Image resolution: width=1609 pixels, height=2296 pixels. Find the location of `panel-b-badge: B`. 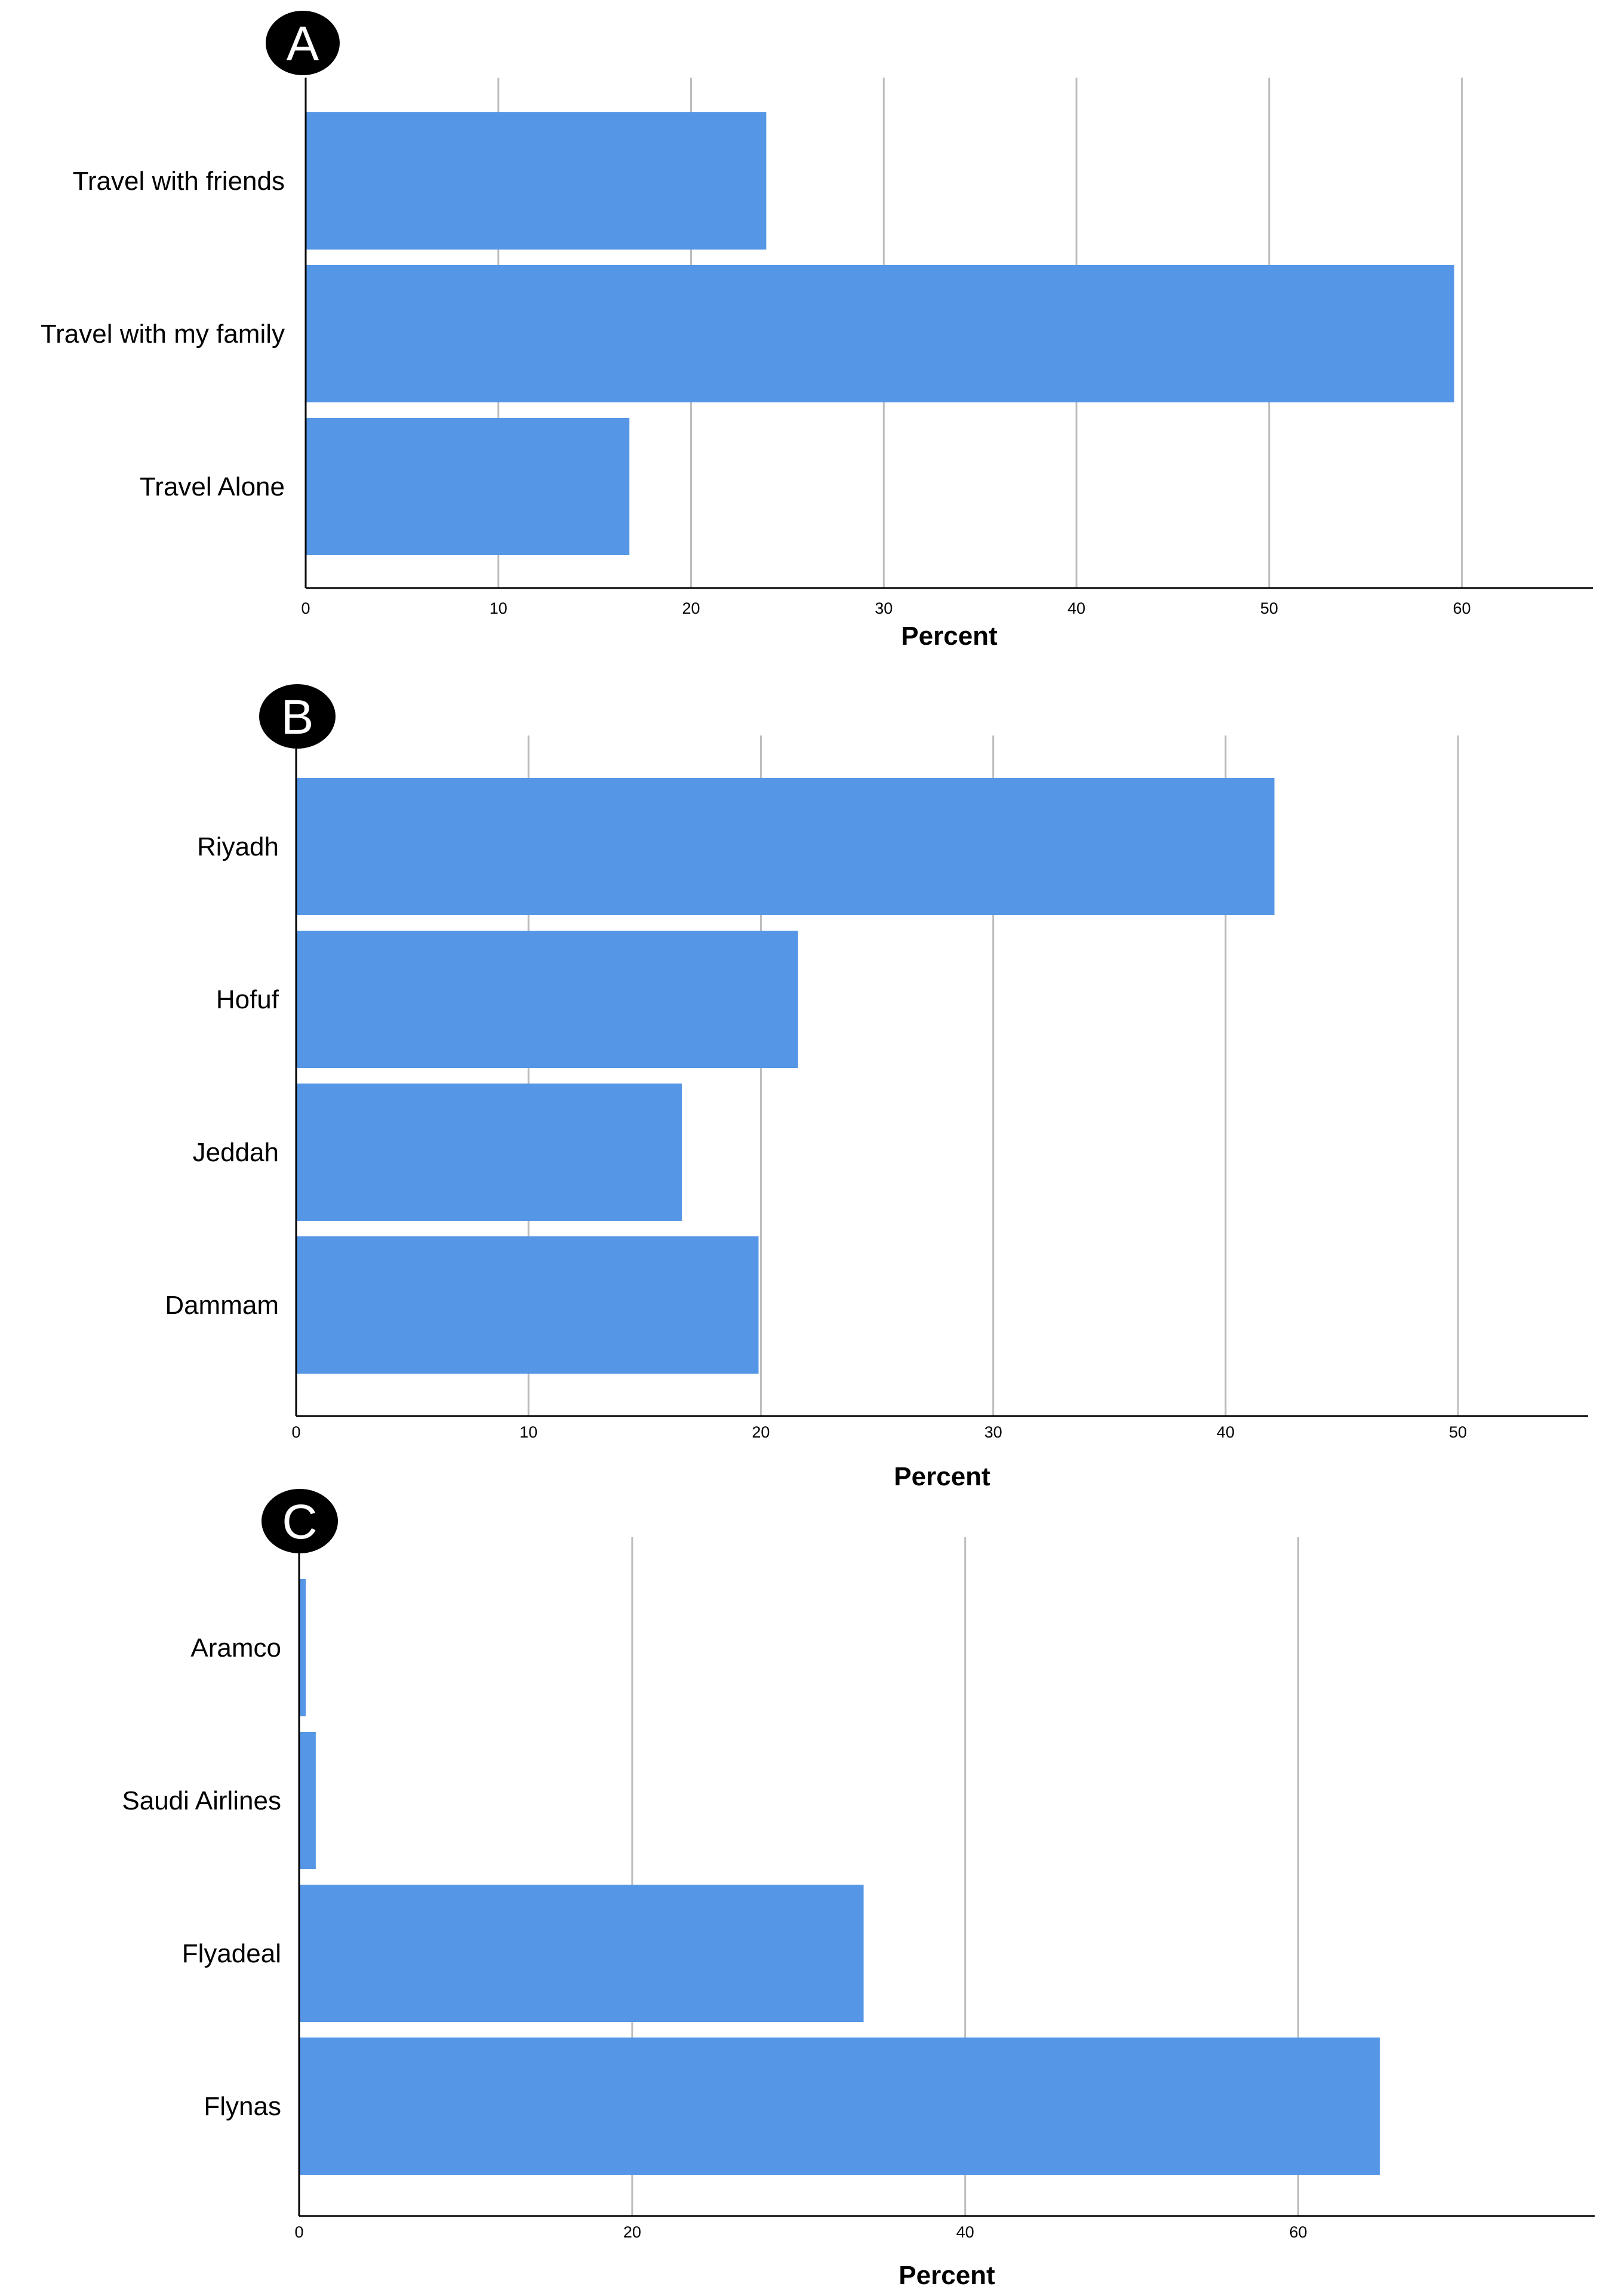

panel-b-badge: B is located at coordinates (297, 716).